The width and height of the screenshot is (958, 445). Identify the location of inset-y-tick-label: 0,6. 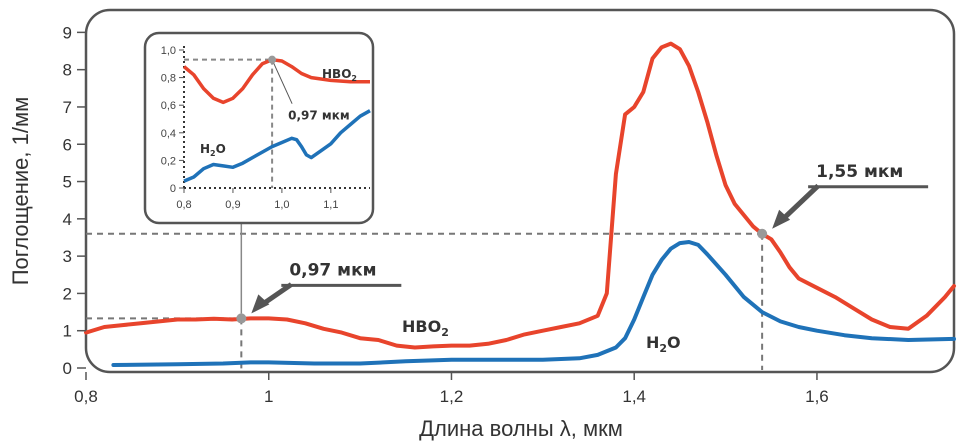
(168, 106).